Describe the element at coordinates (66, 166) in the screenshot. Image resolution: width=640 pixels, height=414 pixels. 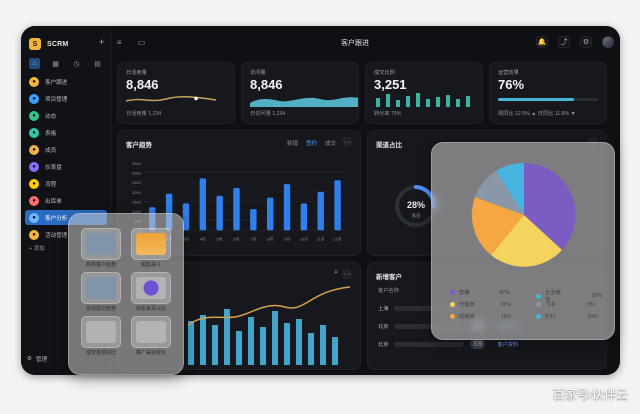
I see `sidebar-item-6: ● 仪表盘` at that location.